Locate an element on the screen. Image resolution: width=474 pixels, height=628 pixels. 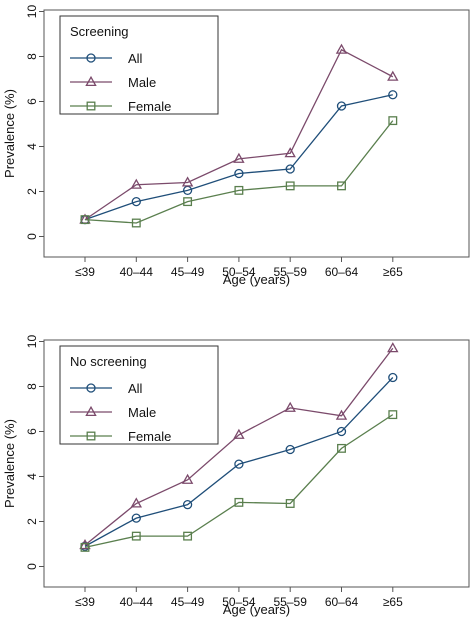
series-all is located at coordinates (239, 157).